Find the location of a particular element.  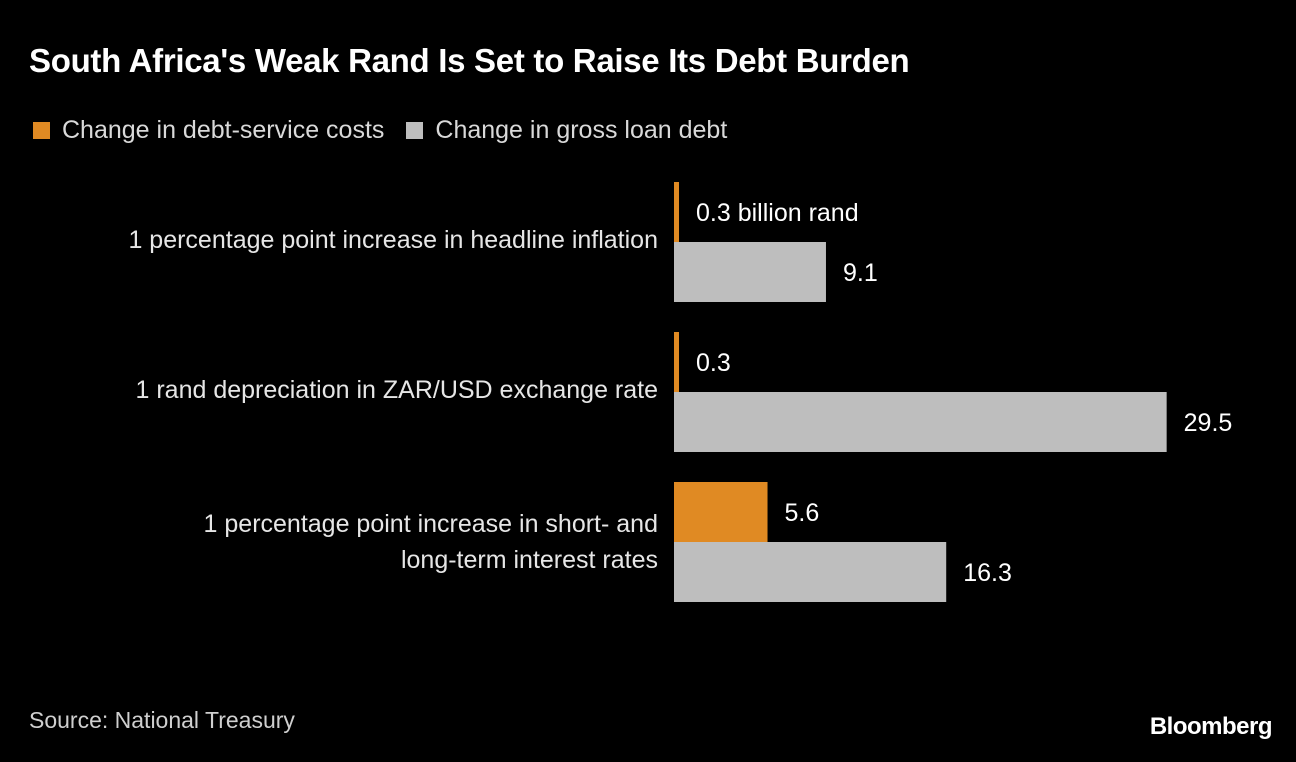

legend-swatch-gray is located at coordinates (415, 130).